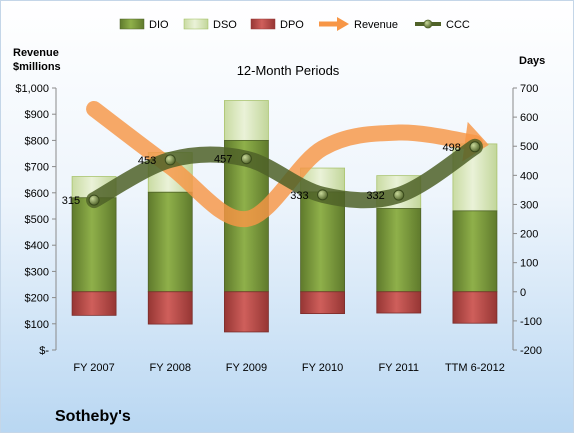  What do you see at coordinates (334, 24) in the screenshot?
I see `legend-swatch-revenue` at bounding box center [334, 24].